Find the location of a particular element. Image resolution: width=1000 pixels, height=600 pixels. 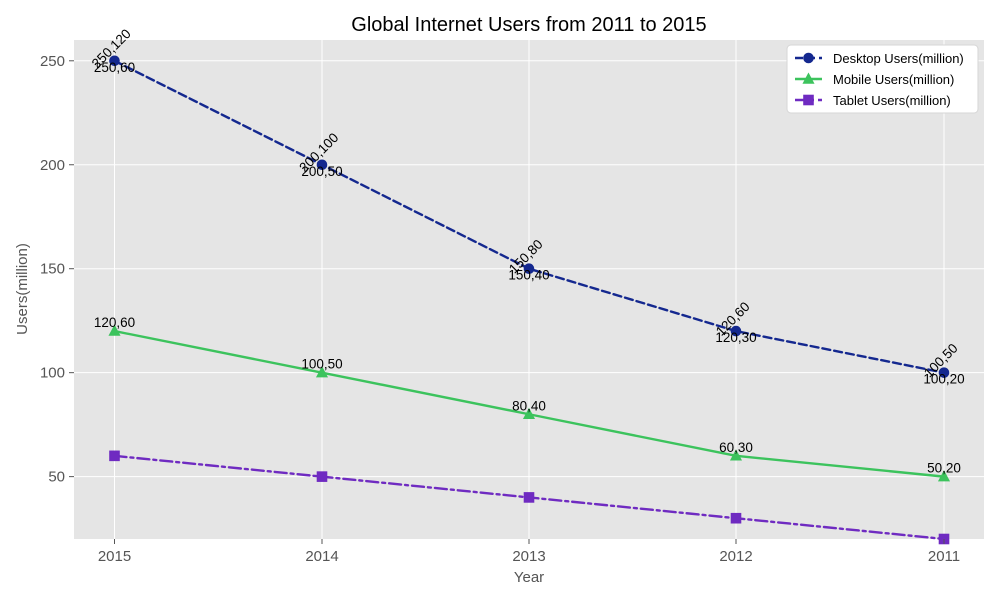

mobile-users-million-point-2015 is located at coordinates (114, 330).